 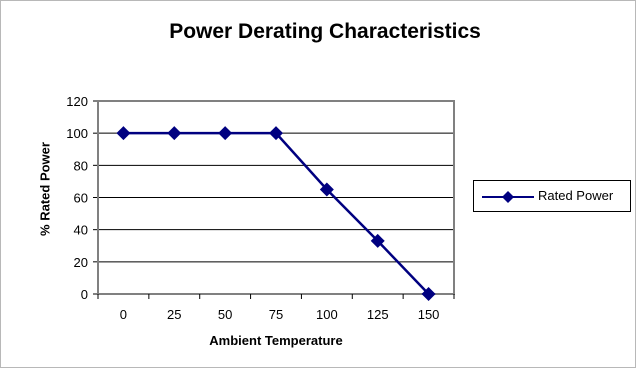 I want to click on chart-title: Power Derating Characteristics, so click(x=325, y=31).